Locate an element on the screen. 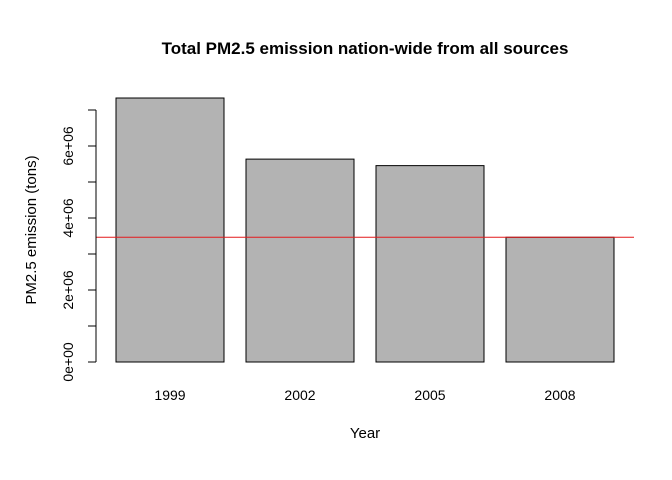 This screenshot has height=480, width=672. bar-2002 is located at coordinates (300, 260).